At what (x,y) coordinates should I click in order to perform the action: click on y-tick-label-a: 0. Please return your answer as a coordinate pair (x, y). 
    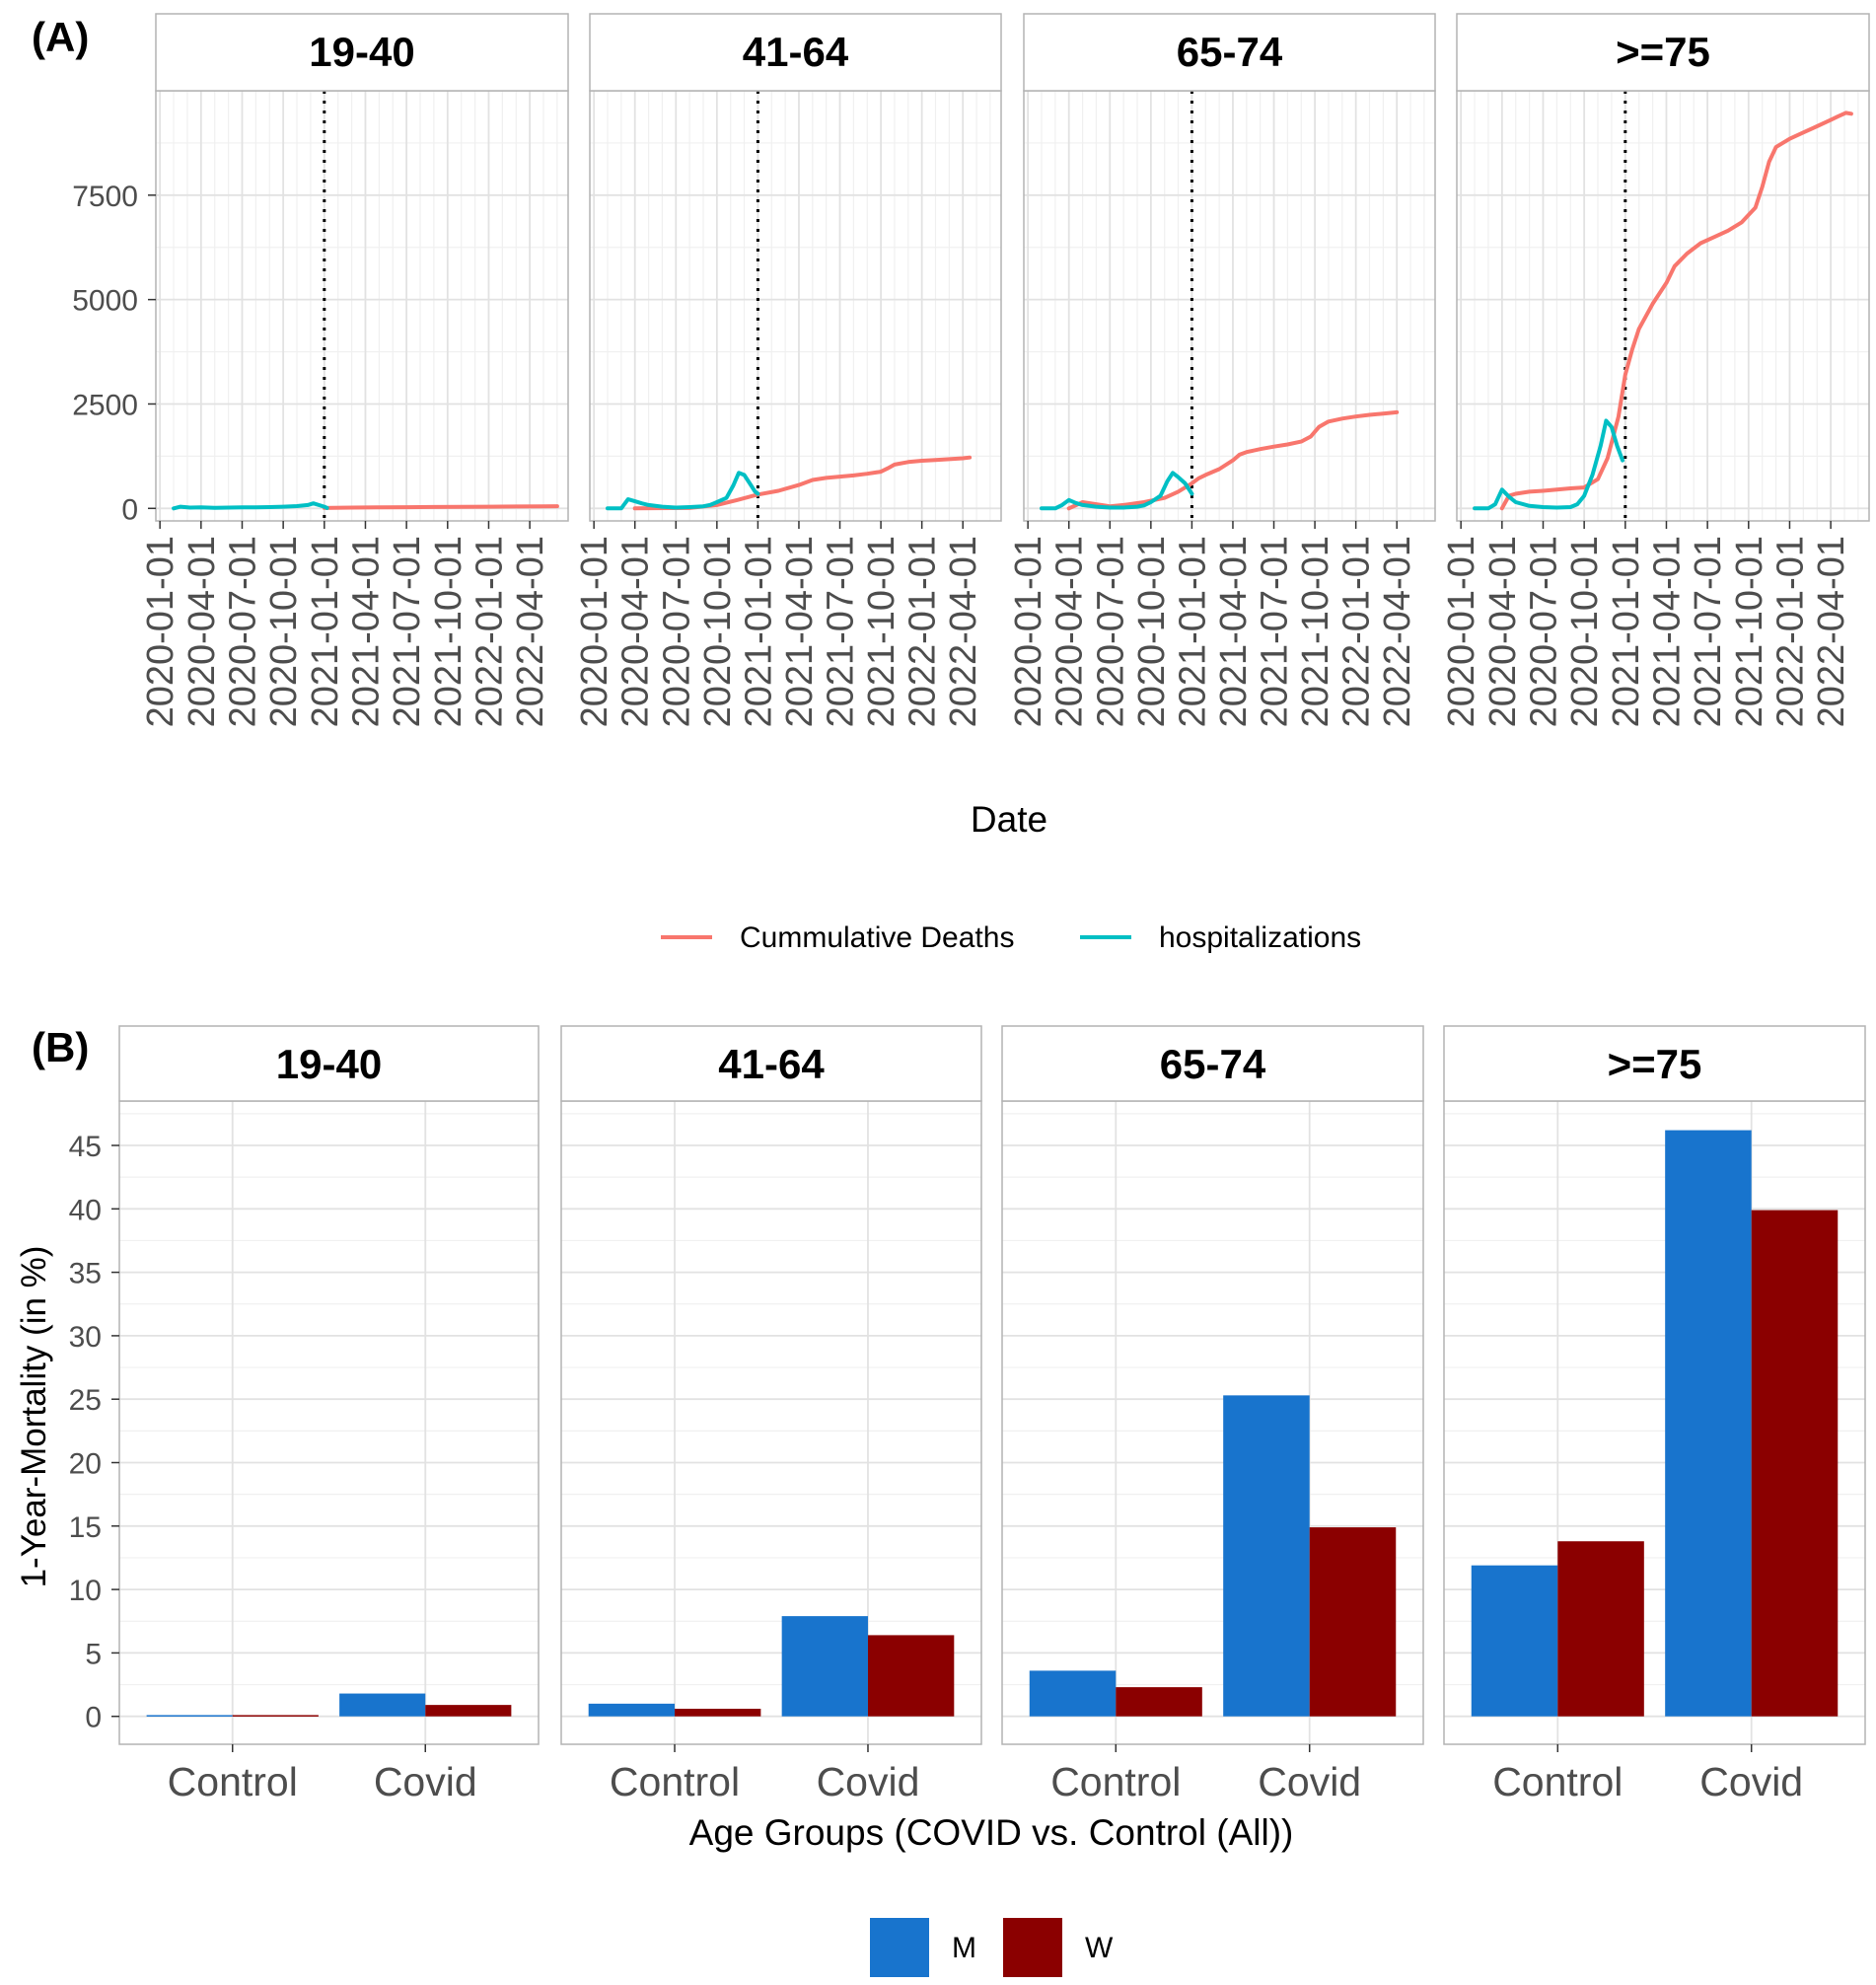
    Looking at the image, I should click on (129, 509).